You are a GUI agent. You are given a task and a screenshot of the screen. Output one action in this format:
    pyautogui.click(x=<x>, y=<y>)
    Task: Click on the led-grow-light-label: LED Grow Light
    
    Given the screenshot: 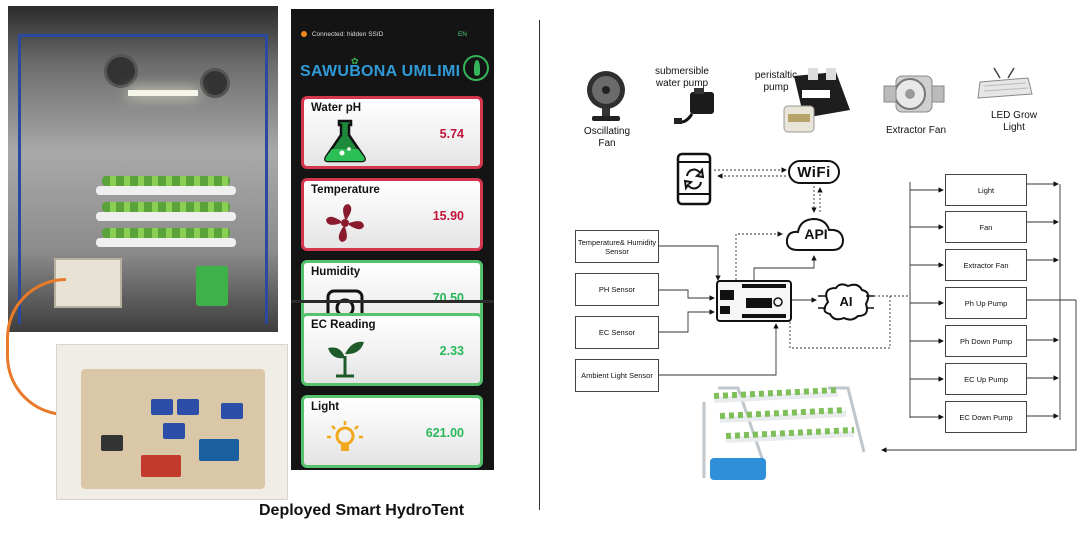 What is the action you would take?
    pyautogui.click(x=1014, y=121)
    